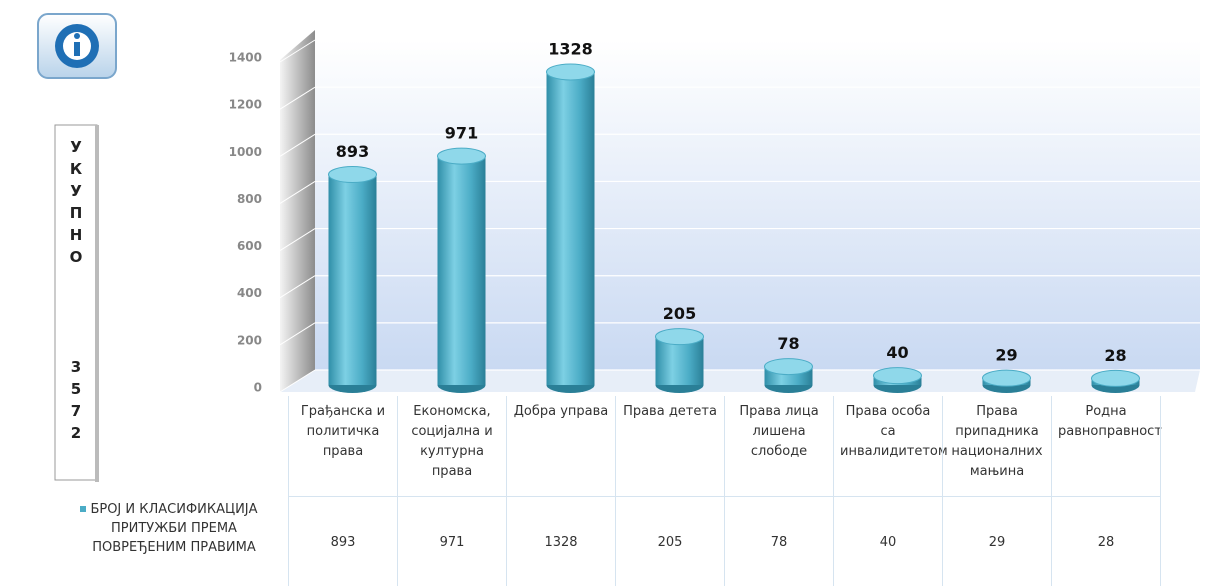 The image size is (1218, 586). What do you see at coordinates (245, 105) in the screenshot?
I see `y-tick-label: 1200` at bounding box center [245, 105].